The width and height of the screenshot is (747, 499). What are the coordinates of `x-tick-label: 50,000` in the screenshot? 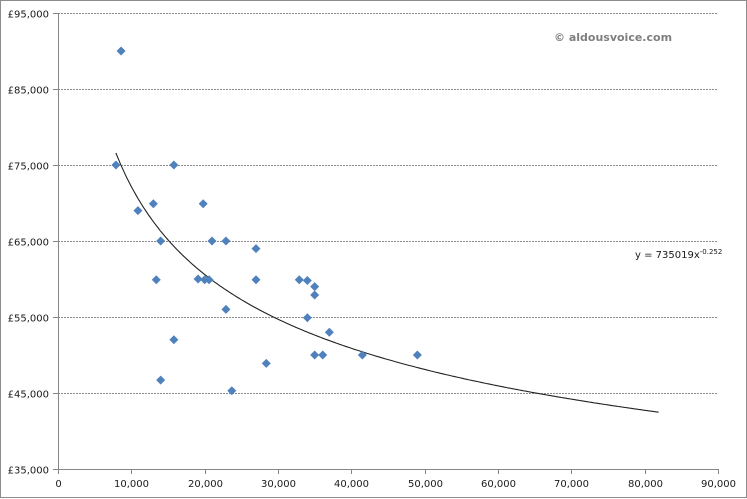 It's located at (425, 484).